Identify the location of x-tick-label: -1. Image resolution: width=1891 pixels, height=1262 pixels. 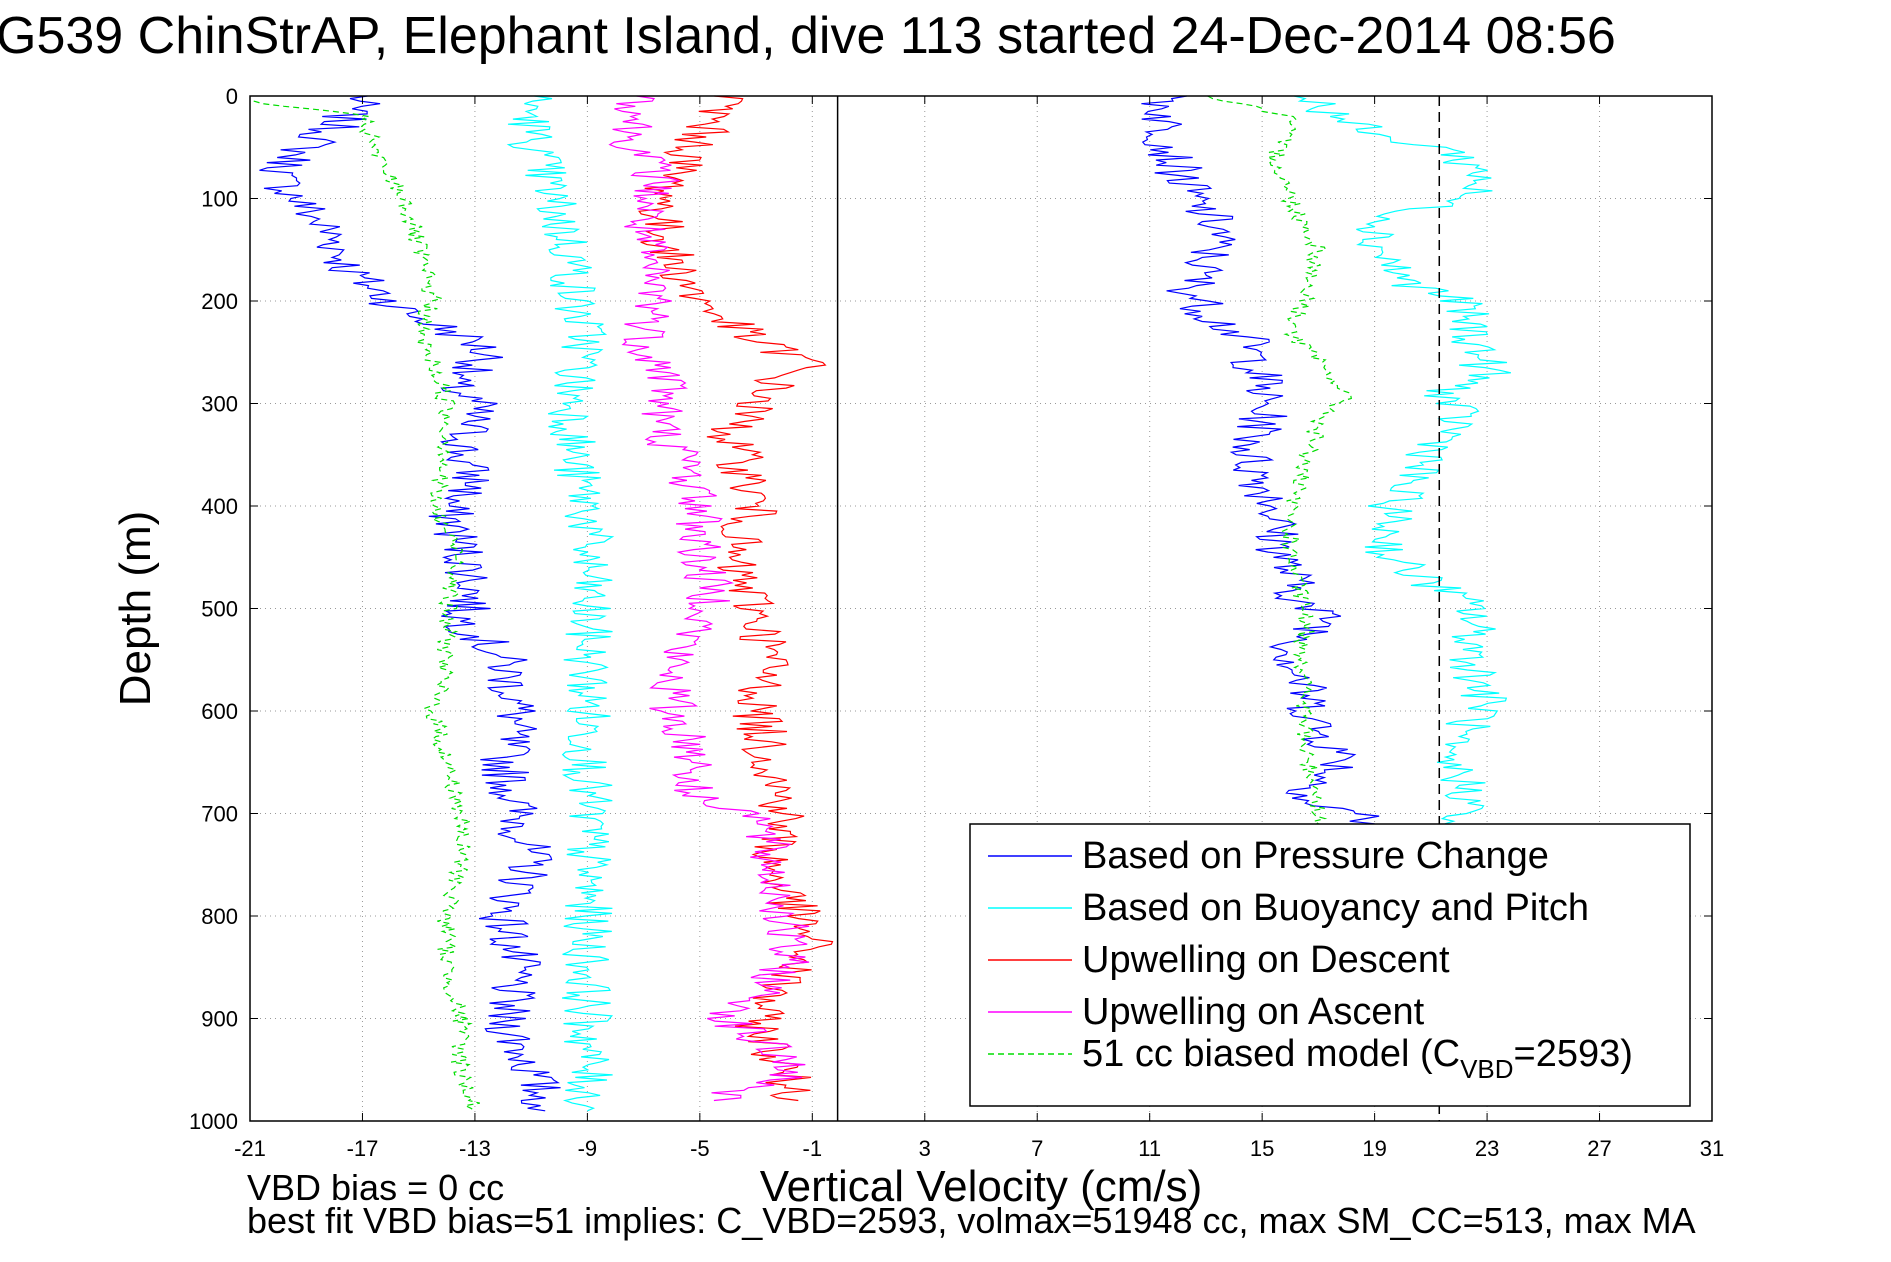
(813, 1148).